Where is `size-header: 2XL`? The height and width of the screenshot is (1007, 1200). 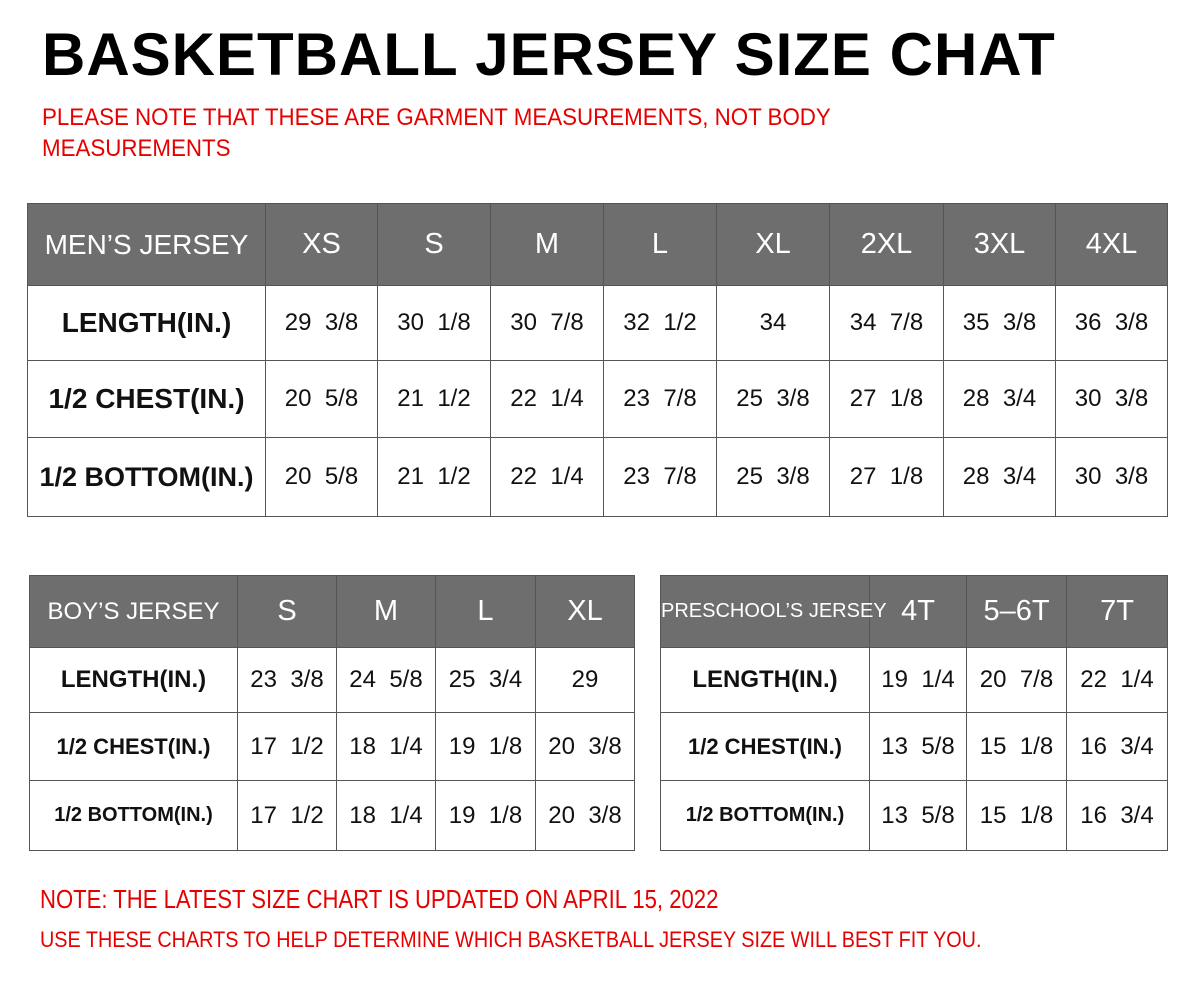 size-header: 2XL is located at coordinates (886, 244).